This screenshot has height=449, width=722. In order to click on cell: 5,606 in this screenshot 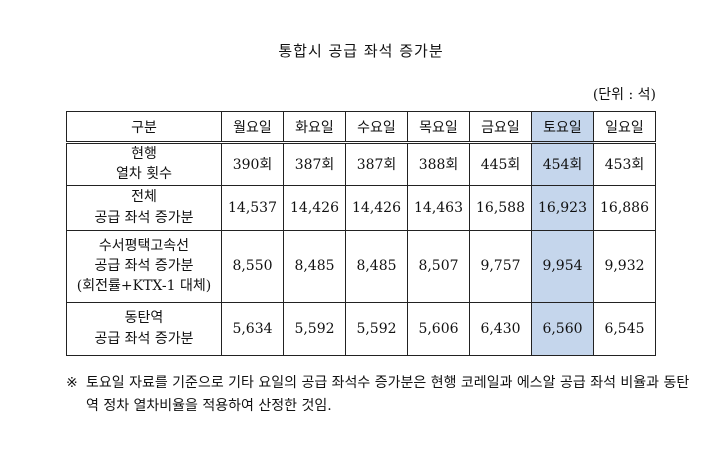, I will do `click(438, 328)`.